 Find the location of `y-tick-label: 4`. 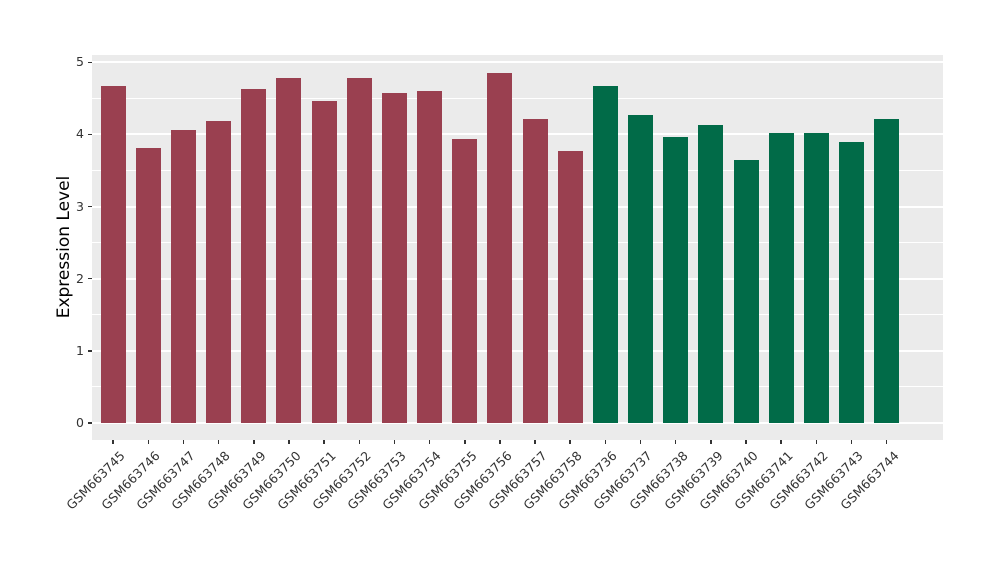

y-tick-label: 4 is located at coordinates (80, 134).